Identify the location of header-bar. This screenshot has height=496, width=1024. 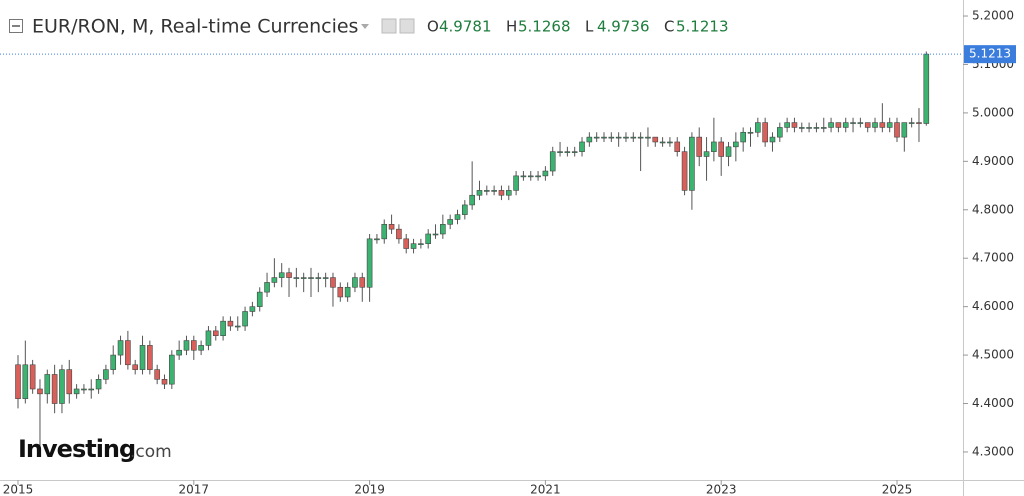
(481, 19).